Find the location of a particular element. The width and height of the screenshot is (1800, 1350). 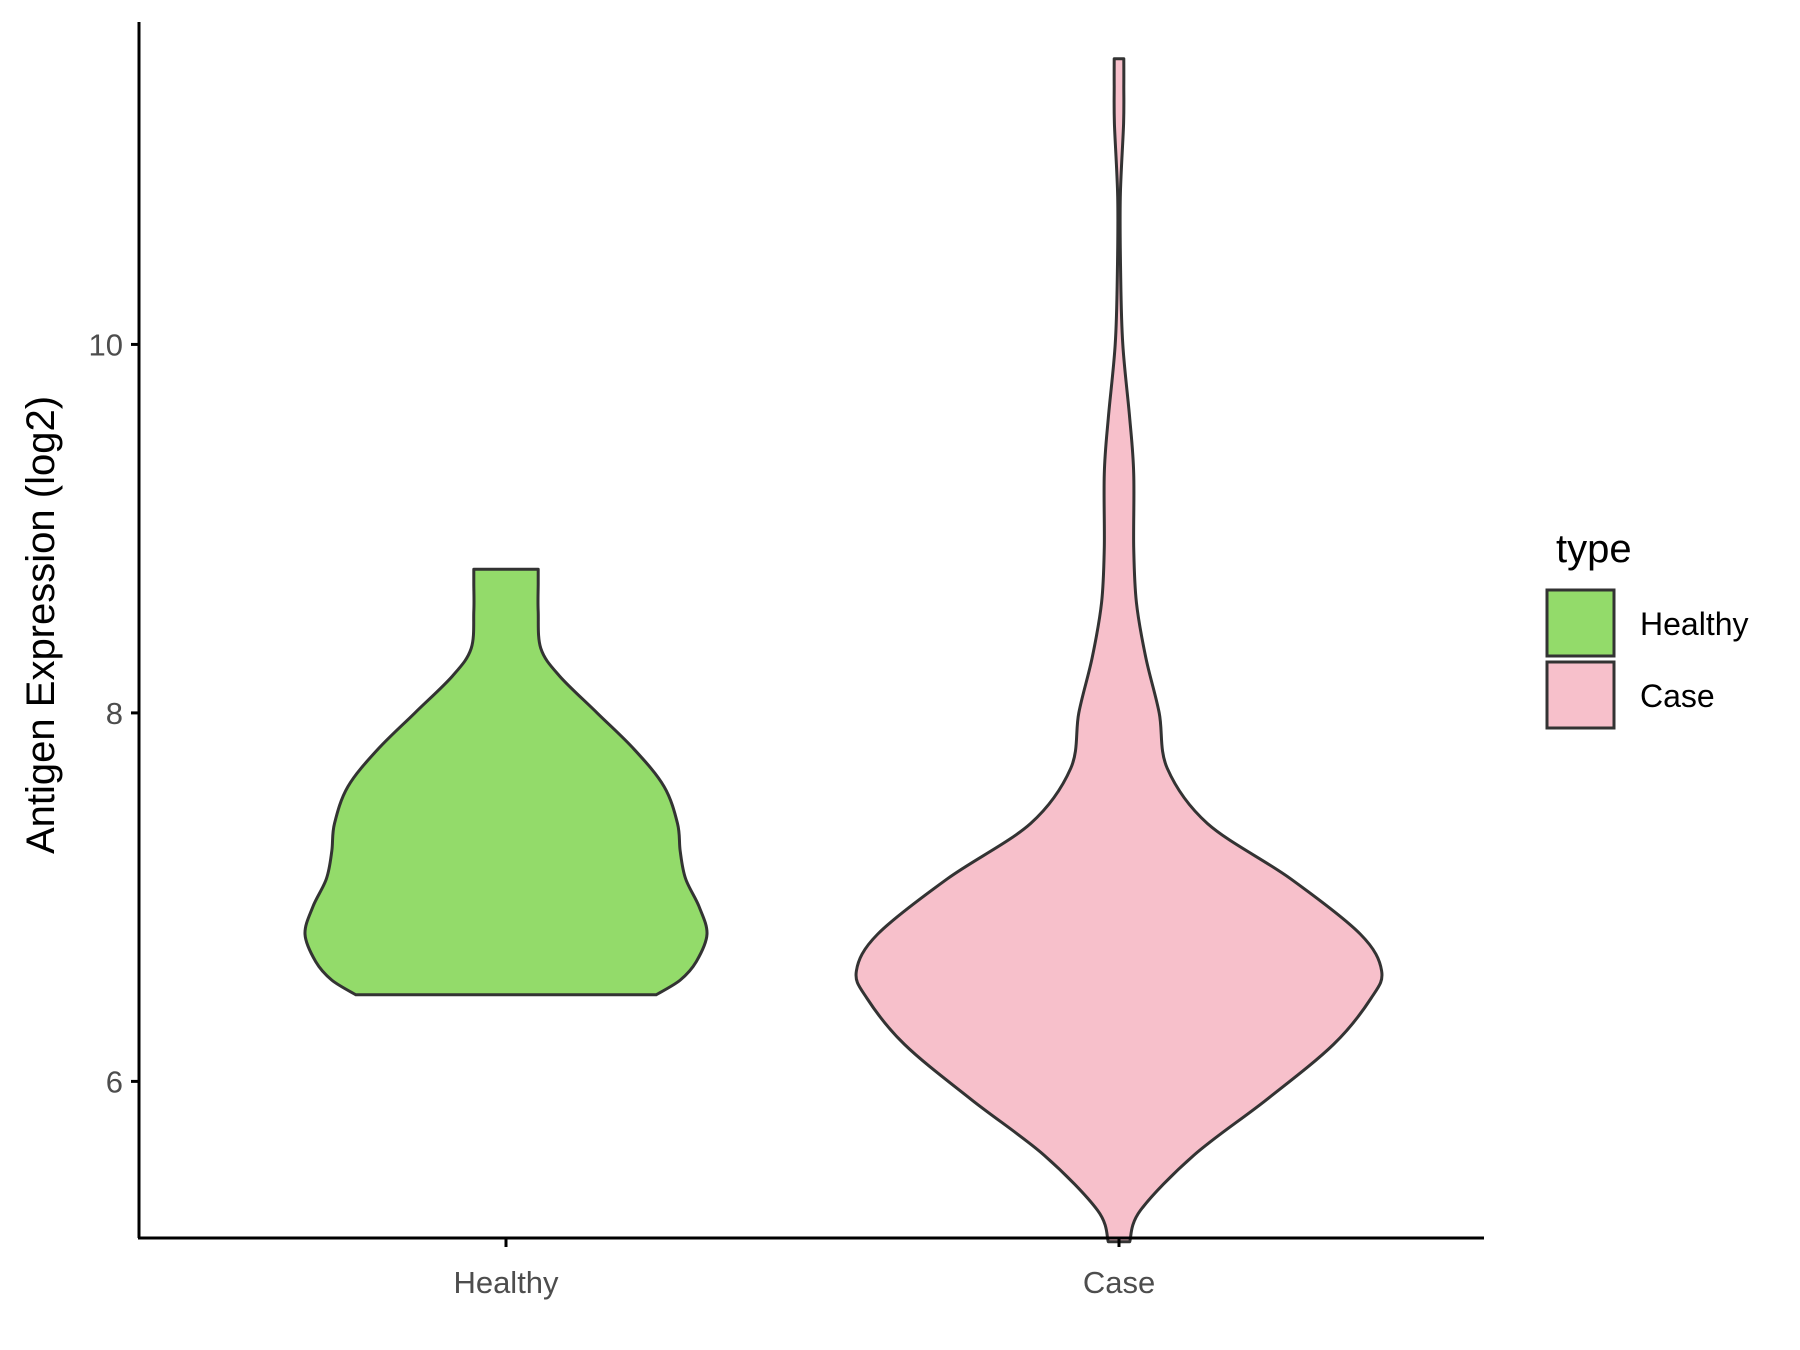

x-ticks: Healthy Case is located at coordinates (804, 1269).